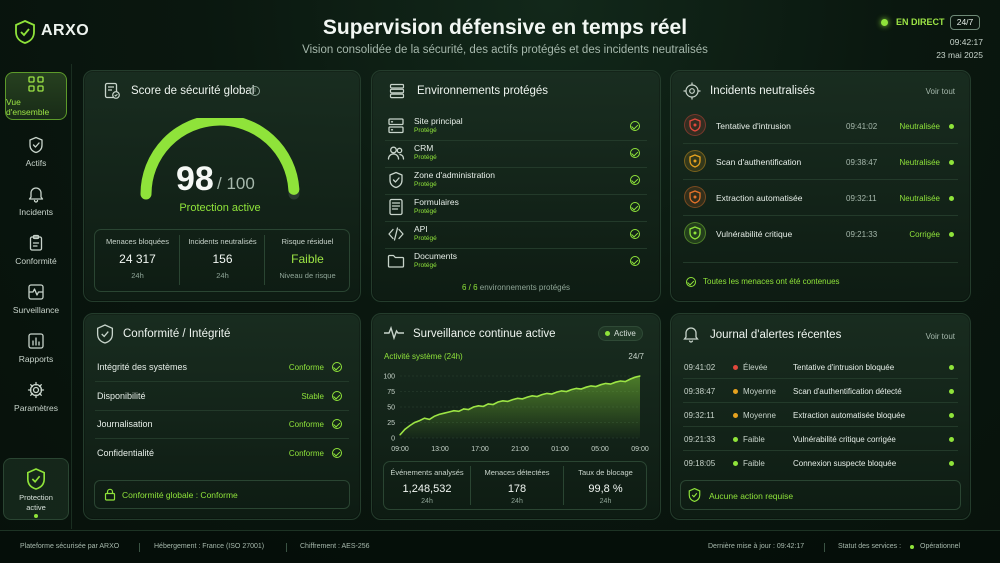 The image size is (1000, 563). What do you see at coordinates (940, 91) in the screenshot?
I see `incidents-view-all-link: Voir tout` at bounding box center [940, 91].